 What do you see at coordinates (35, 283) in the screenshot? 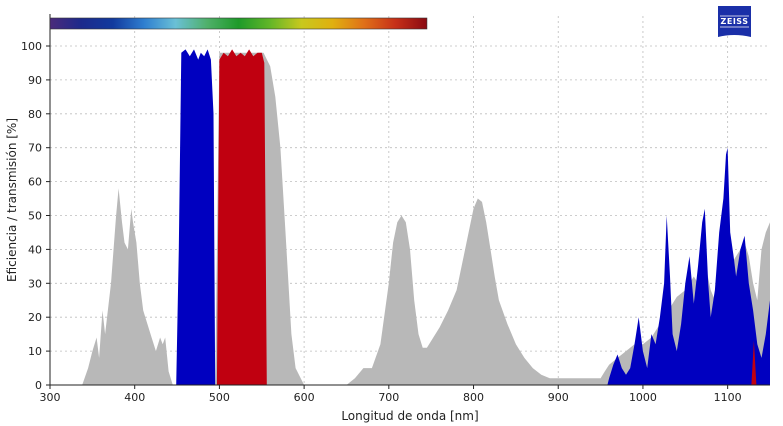
I see `y-tick-label: 30` at bounding box center [35, 283].